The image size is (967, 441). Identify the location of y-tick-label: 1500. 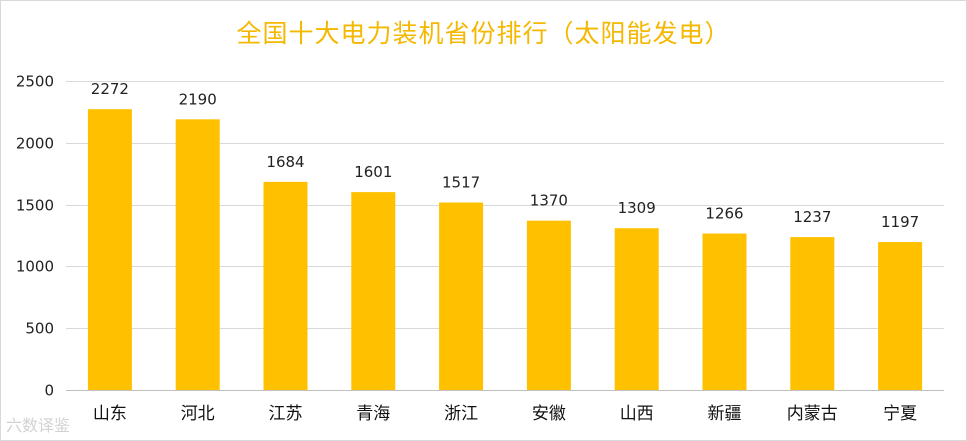
(35, 206).